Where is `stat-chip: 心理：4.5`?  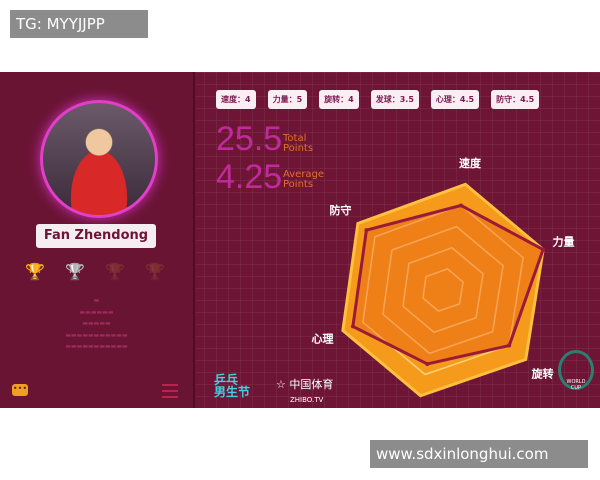 stat-chip: 心理：4.5 is located at coordinates (455, 99).